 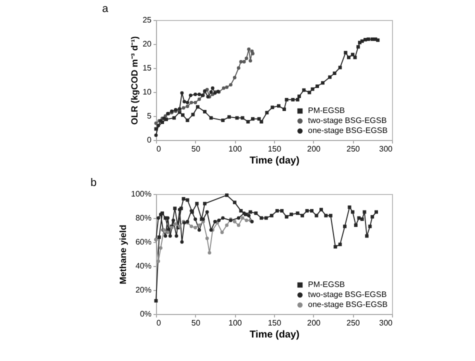 I want to click on y-axis-title: Methane yield, so click(x=123, y=254).